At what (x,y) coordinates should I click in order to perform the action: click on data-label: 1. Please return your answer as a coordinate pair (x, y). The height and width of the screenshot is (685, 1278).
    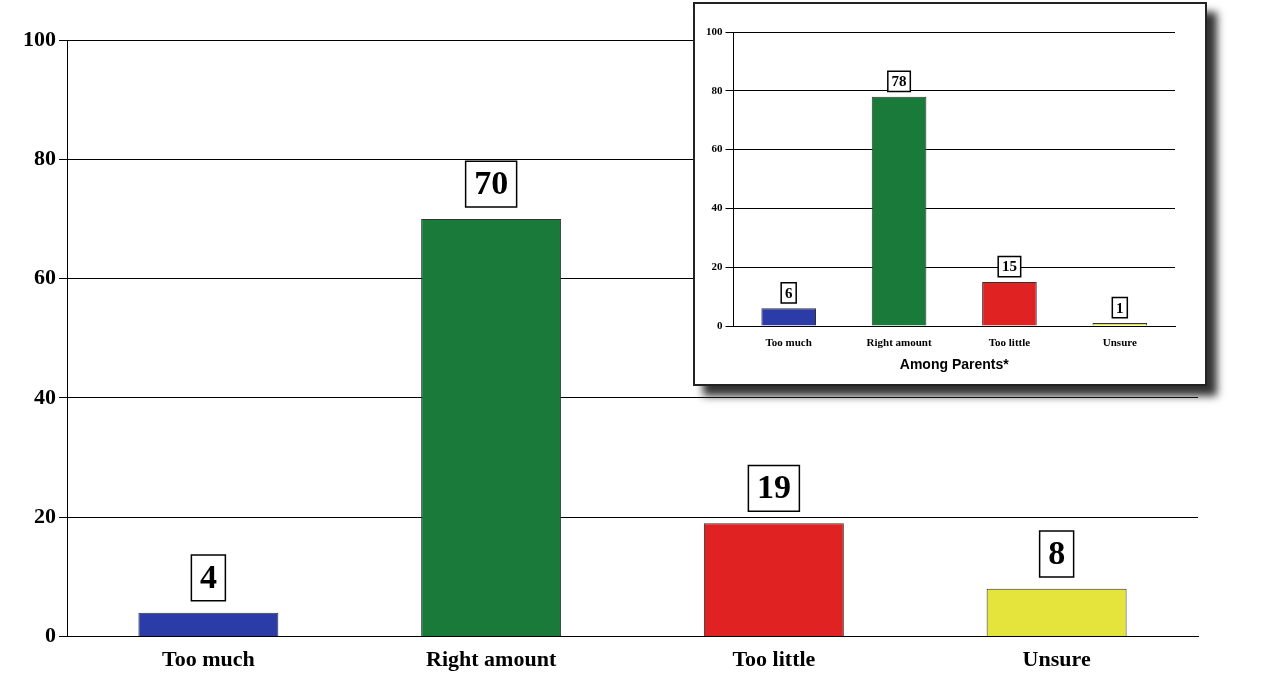
    Looking at the image, I should click on (1120, 307).